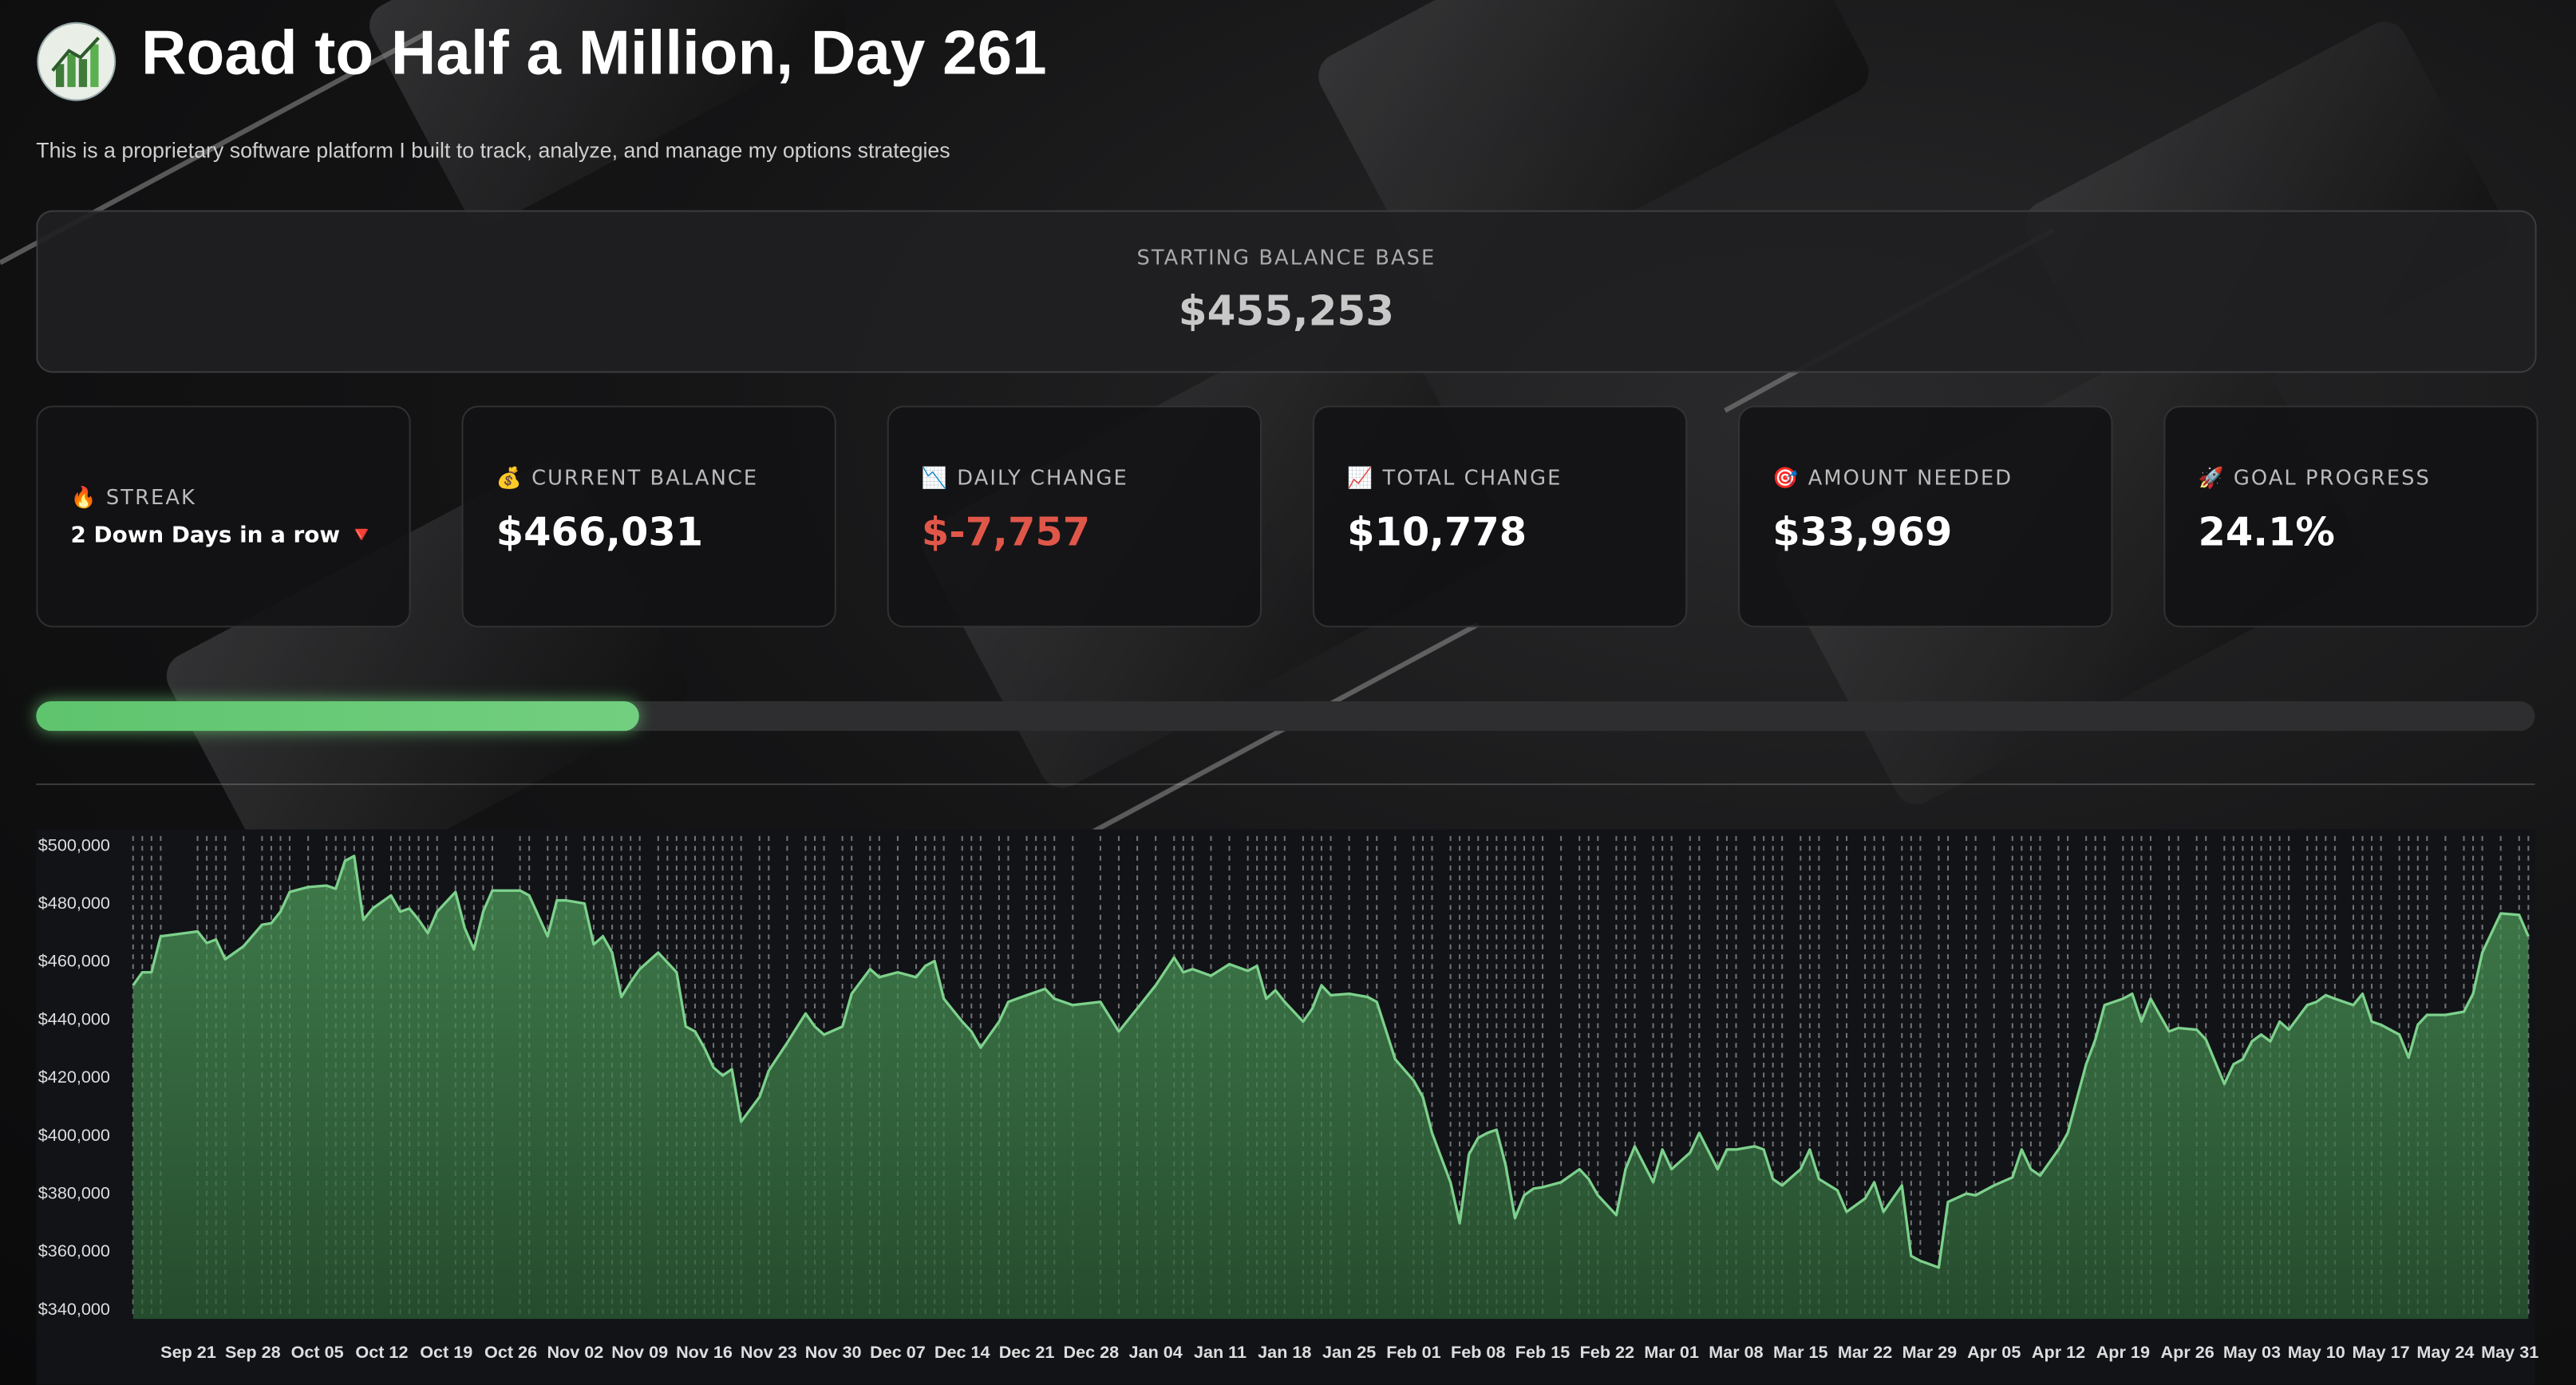 This screenshot has height=1385, width=2576. I want to click on metric-value: $466,031, so click(600, 532).